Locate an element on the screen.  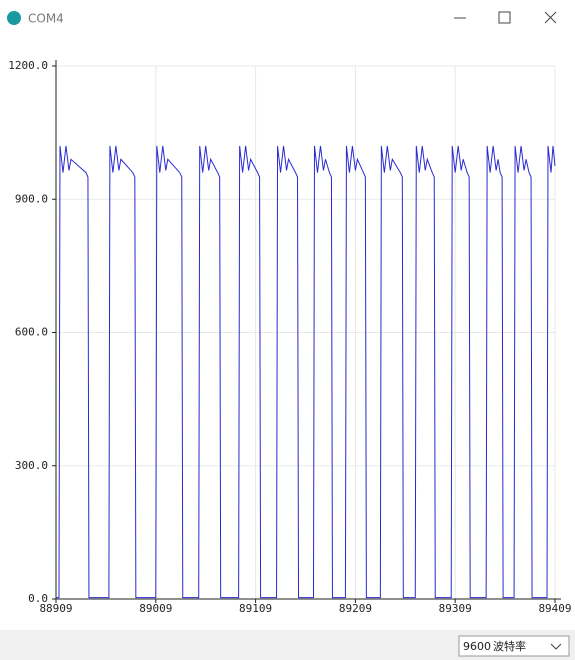
y-tick-label: 600.0 is located at coordinates (31, 332).